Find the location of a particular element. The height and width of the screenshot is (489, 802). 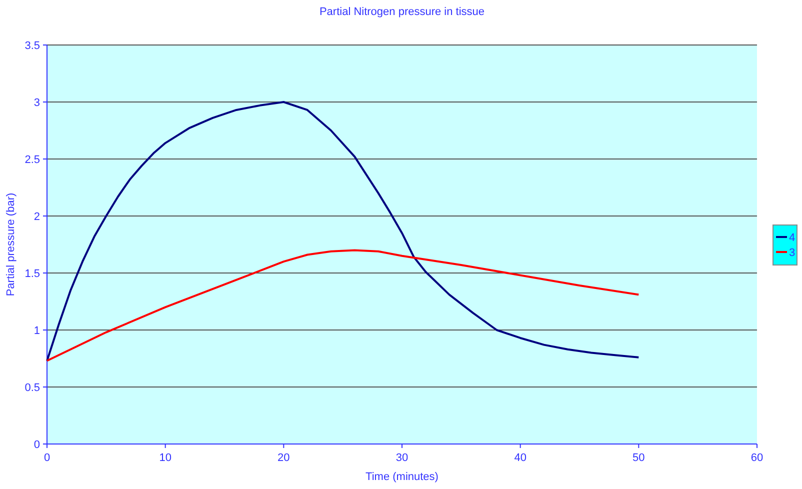

x-tick-label: 20 is located at coordinates (284, 458).